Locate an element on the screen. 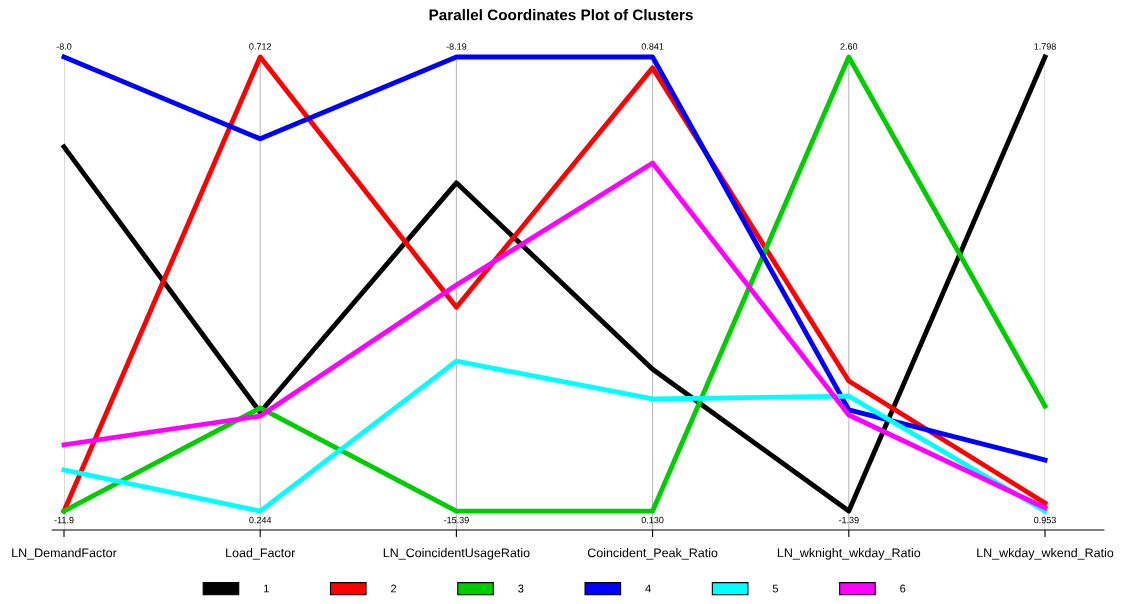 The image size is (1122, 604). annotation: 0.244 is located at coordinates (260, 520).